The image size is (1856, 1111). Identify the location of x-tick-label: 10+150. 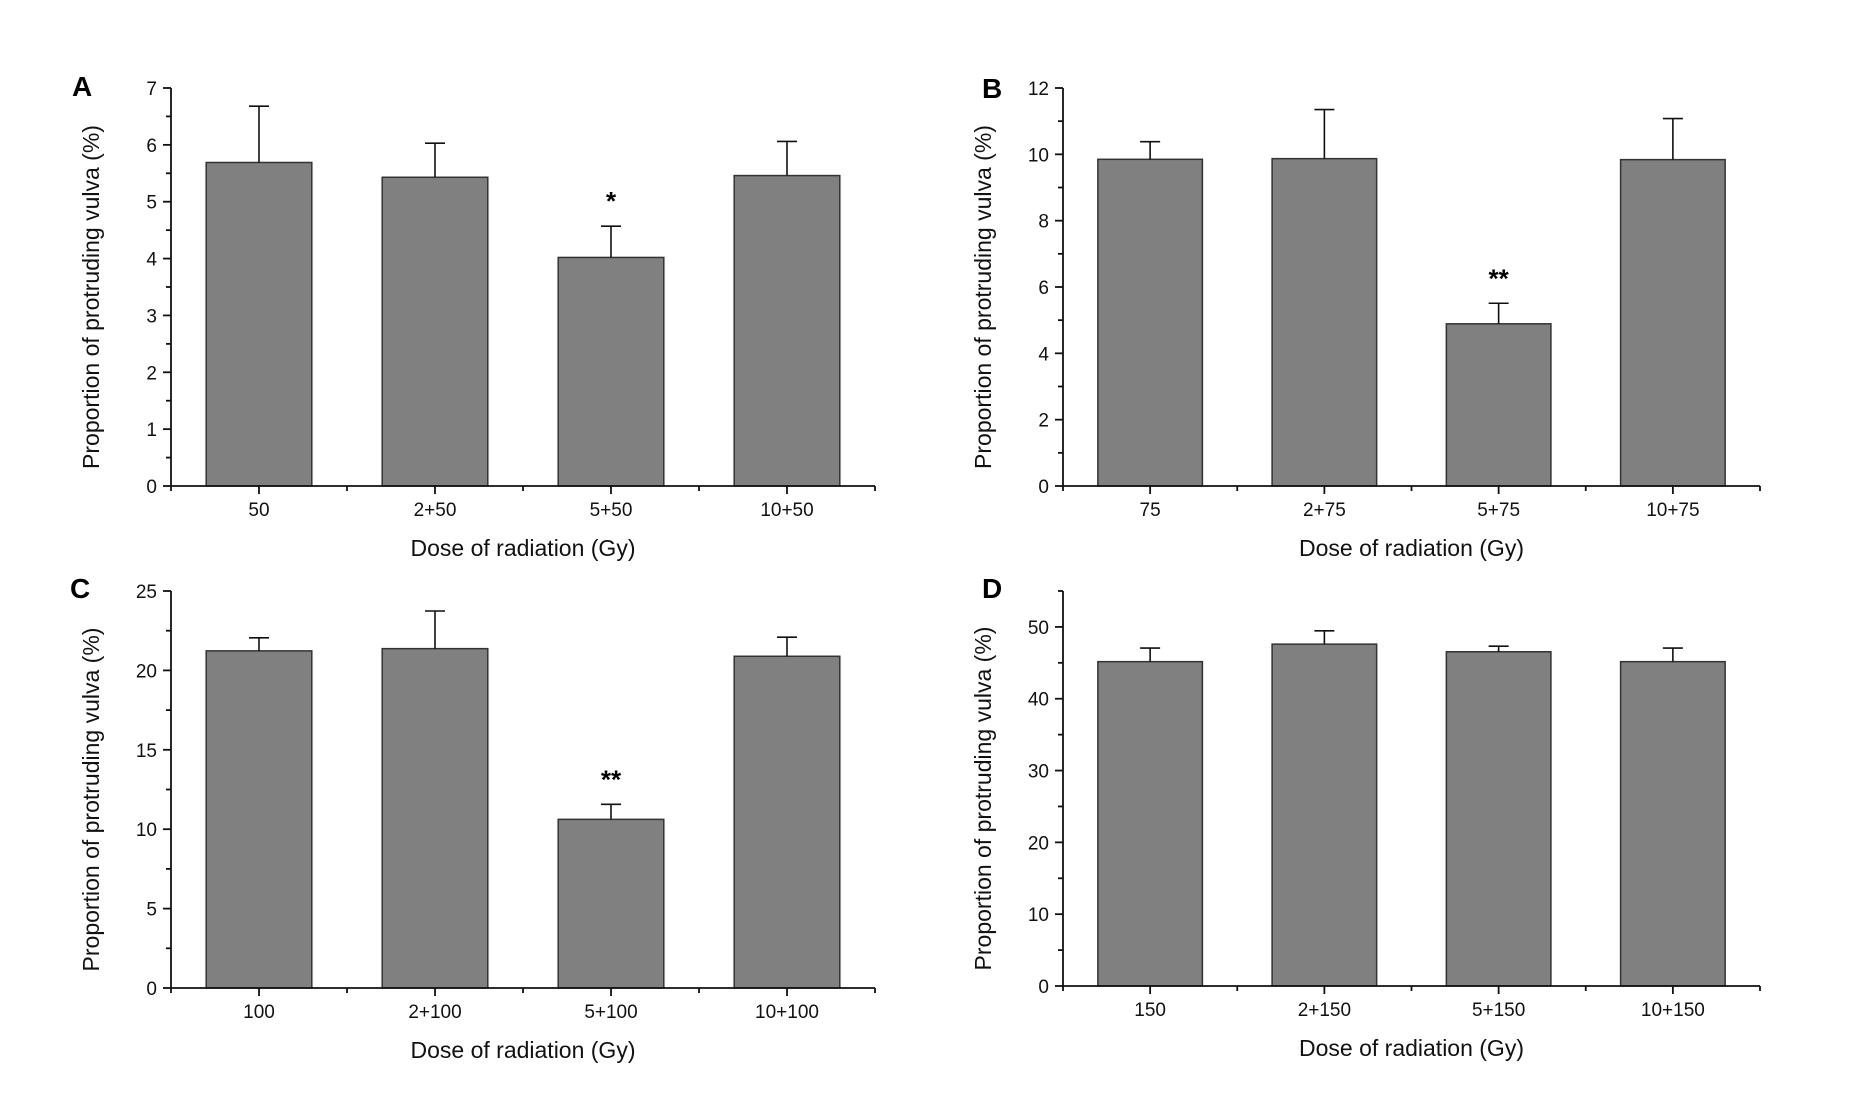
(1673, 1010).